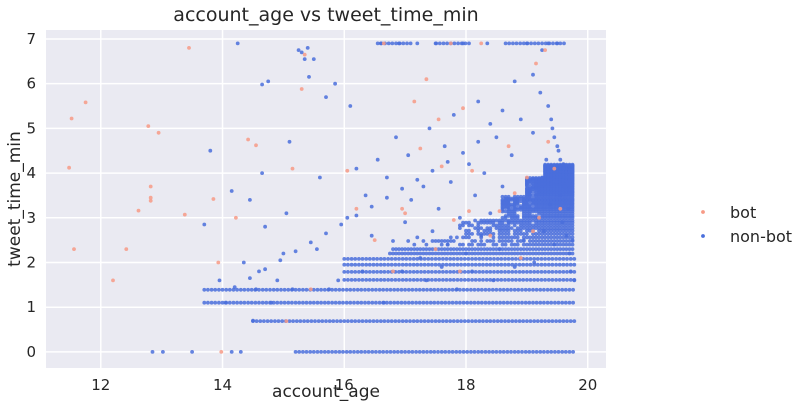 This screenshot has width=799, height=406. I want to click on chart-title: account_age vs tweet_time_min, so click(325, 15).